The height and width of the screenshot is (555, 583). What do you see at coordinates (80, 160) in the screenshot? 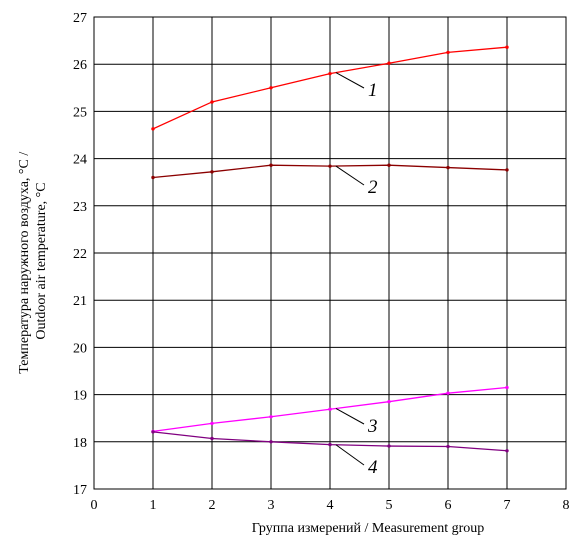
I see `y-tick-label: 24` at bounding box center [80, 160].